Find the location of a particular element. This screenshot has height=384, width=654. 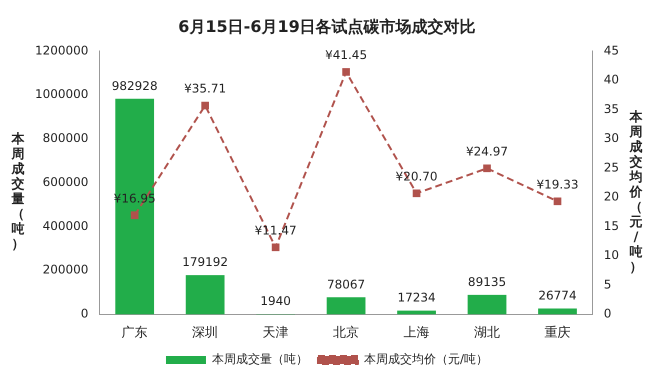

y2-tick-label: 30 is located at coordinates (612, 138).